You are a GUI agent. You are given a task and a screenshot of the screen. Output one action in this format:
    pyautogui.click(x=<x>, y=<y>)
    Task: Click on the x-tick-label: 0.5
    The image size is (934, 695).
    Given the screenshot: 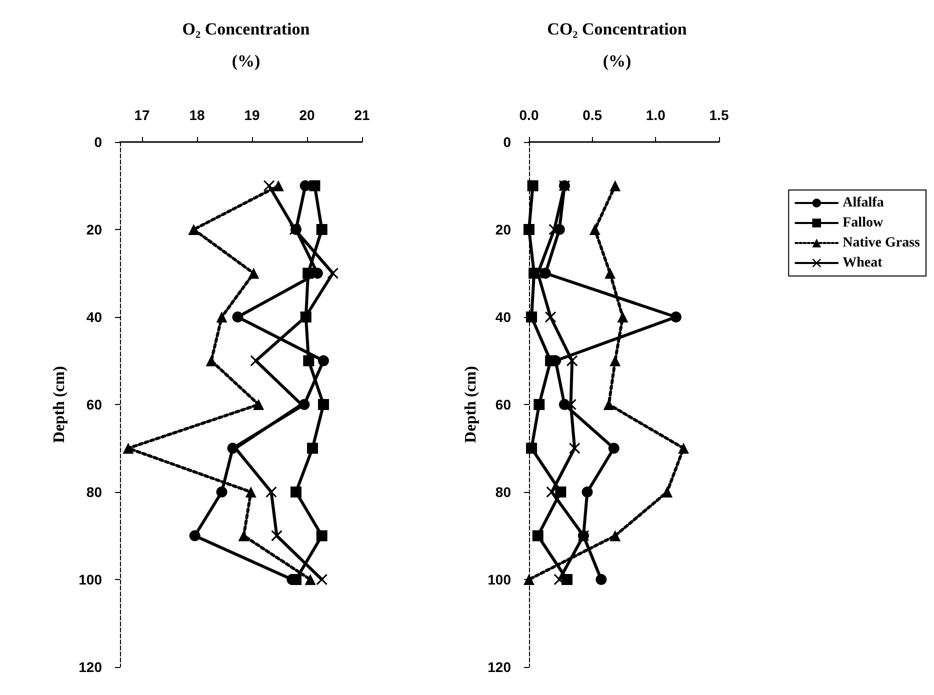 What is the action you would take?
    pyautogui.click(x=592, y=115)
    